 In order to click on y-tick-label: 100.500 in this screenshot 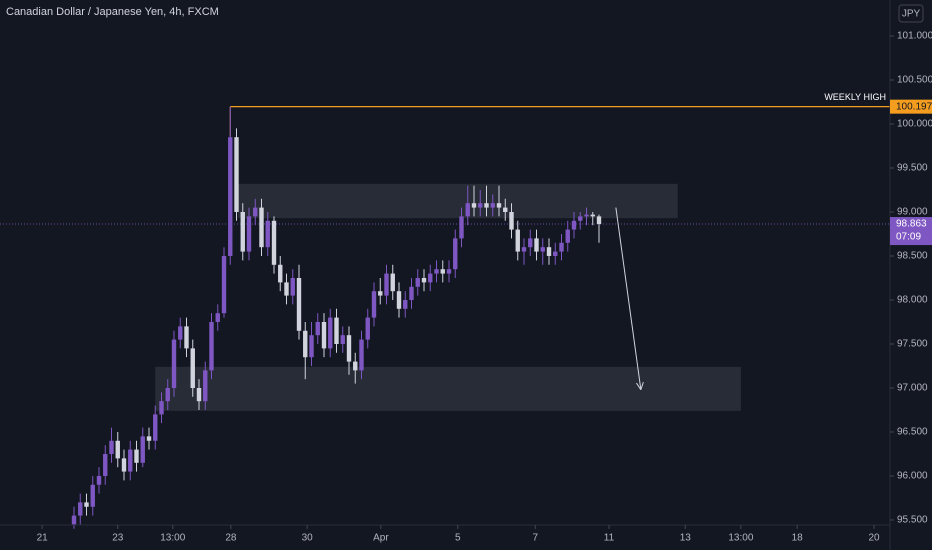, I will do `click(914, 80)`.